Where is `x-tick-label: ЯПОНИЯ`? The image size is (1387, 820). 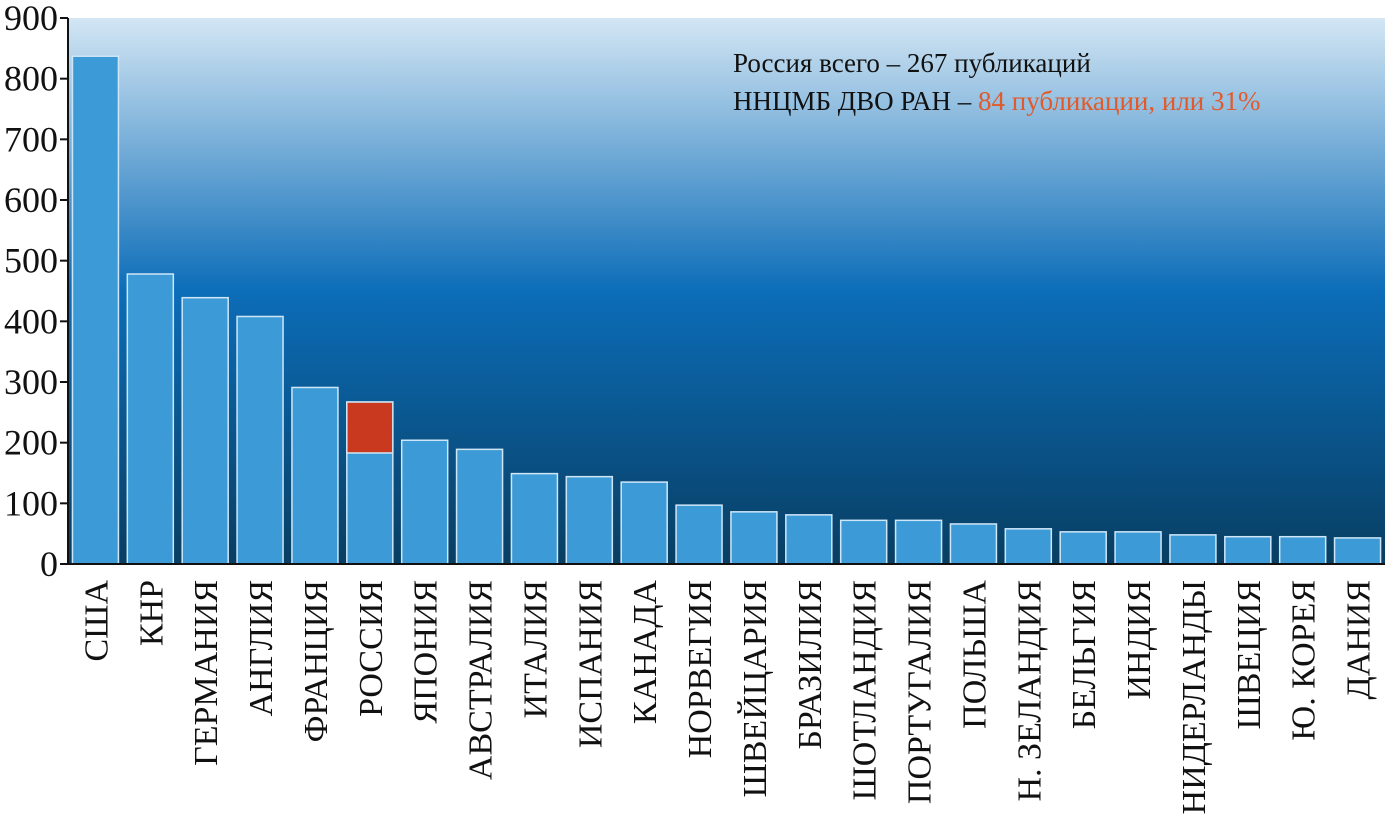
x-tick-label: ЯПОНИЯ is located at coordinates (426, 652).